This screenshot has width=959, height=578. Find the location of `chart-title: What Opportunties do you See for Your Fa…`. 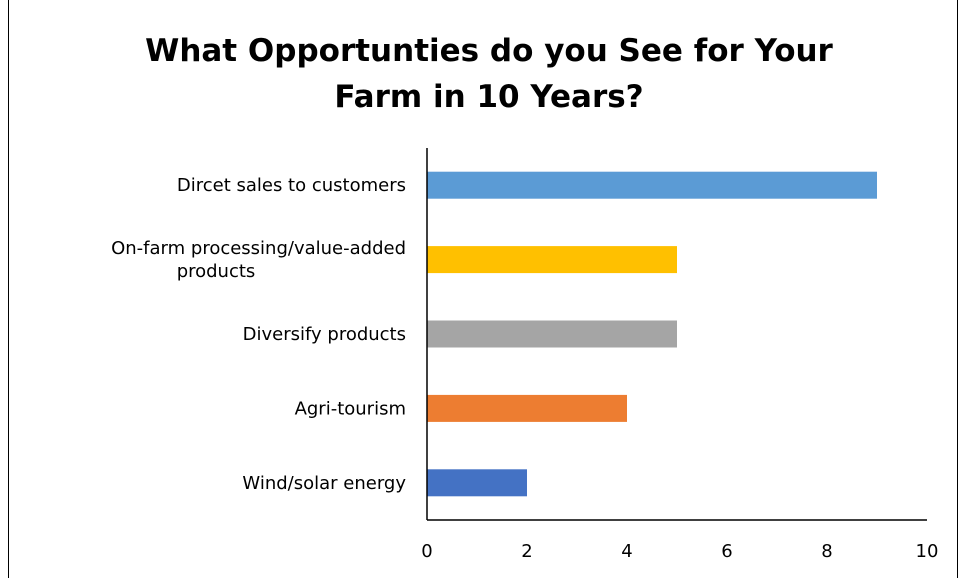

chart-title: What Opportunties do you See for Your Fa… is located at coordinates (489, 74).